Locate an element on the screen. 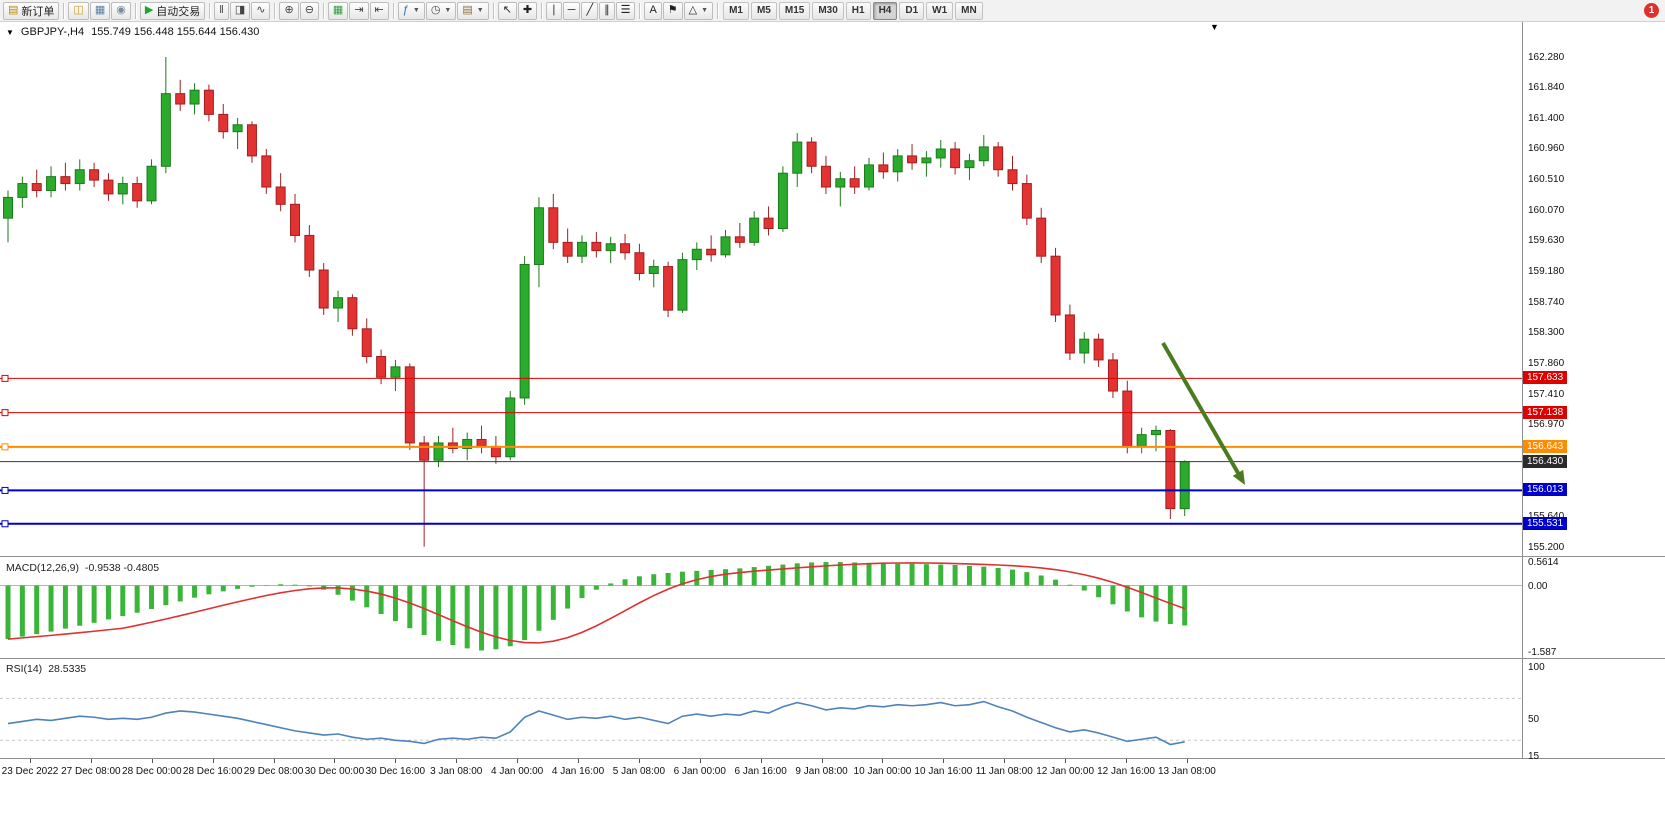 This screenshot has height=830, width=1665. macd-pane is located at coordinates (761, 607).